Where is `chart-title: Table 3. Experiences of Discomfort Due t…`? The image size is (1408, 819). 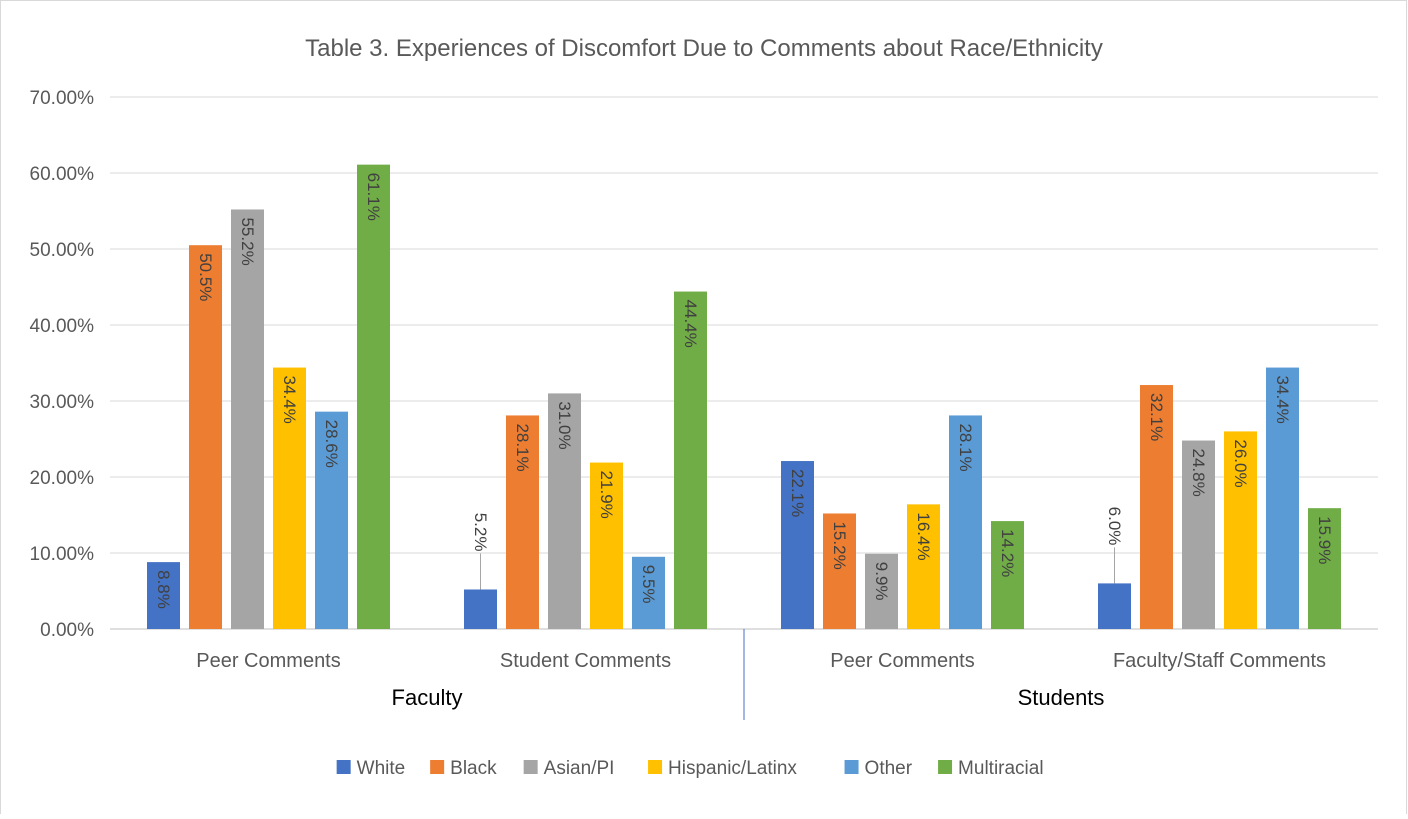 chart-title: Table 3. Experiences of Discomfort Due t… is located at coordinates (704, 48).